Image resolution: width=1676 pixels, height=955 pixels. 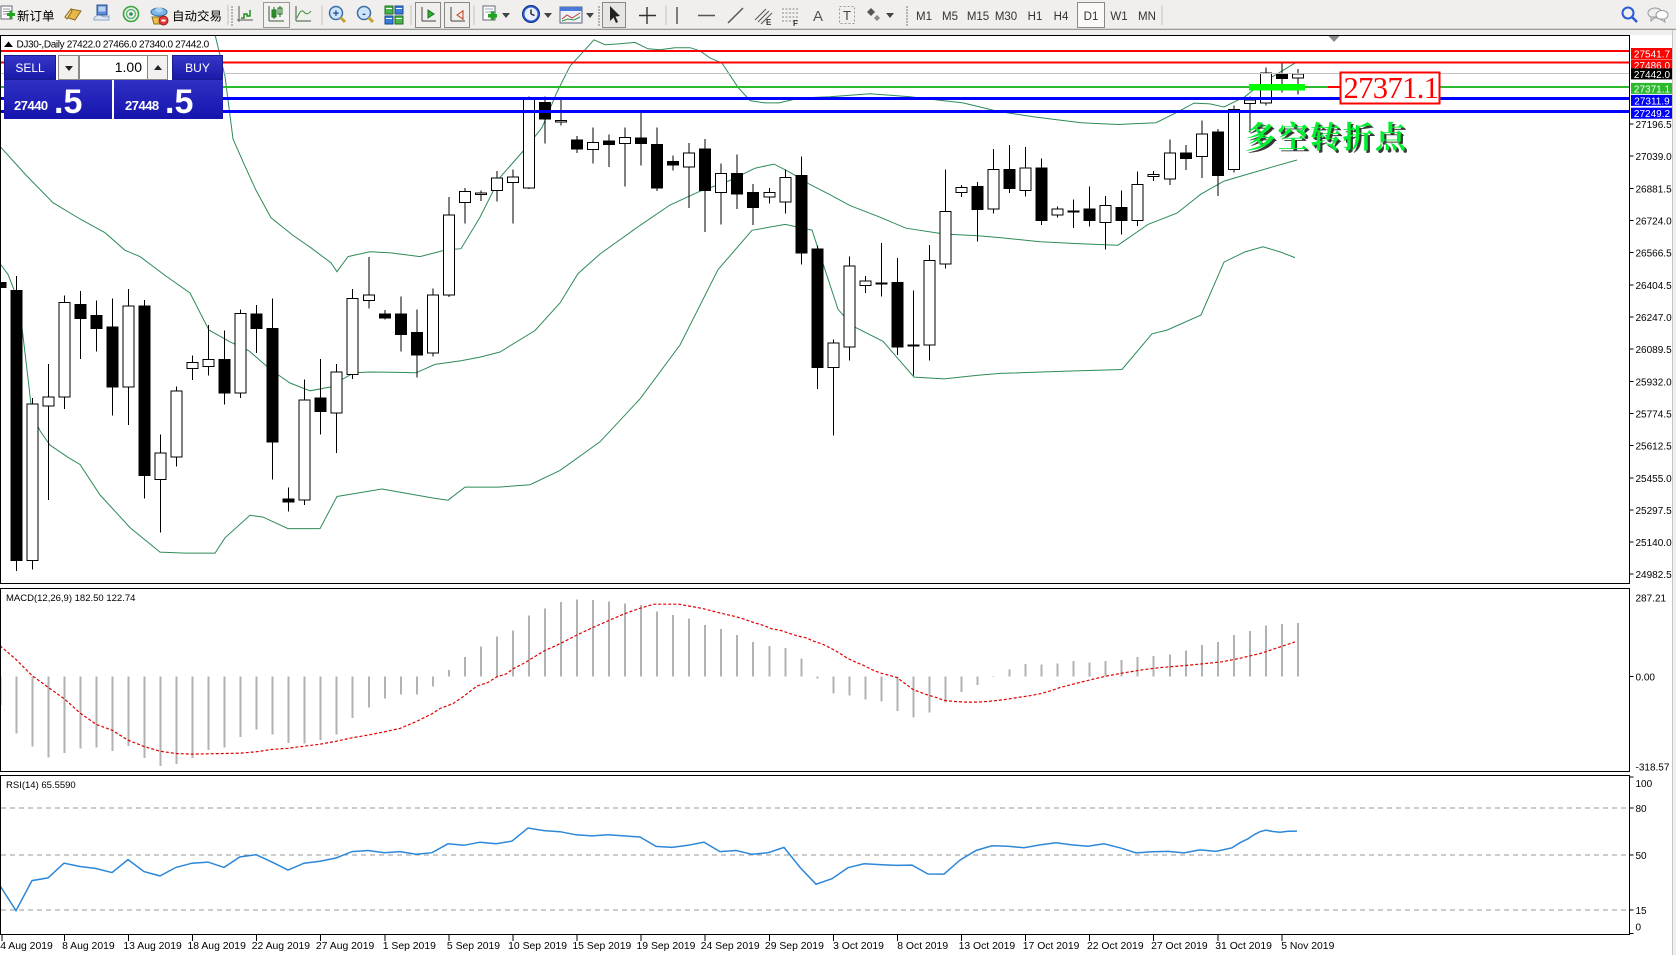 I want to click on svg-text: 27 Aug 2019, so click(x=345, y=946).